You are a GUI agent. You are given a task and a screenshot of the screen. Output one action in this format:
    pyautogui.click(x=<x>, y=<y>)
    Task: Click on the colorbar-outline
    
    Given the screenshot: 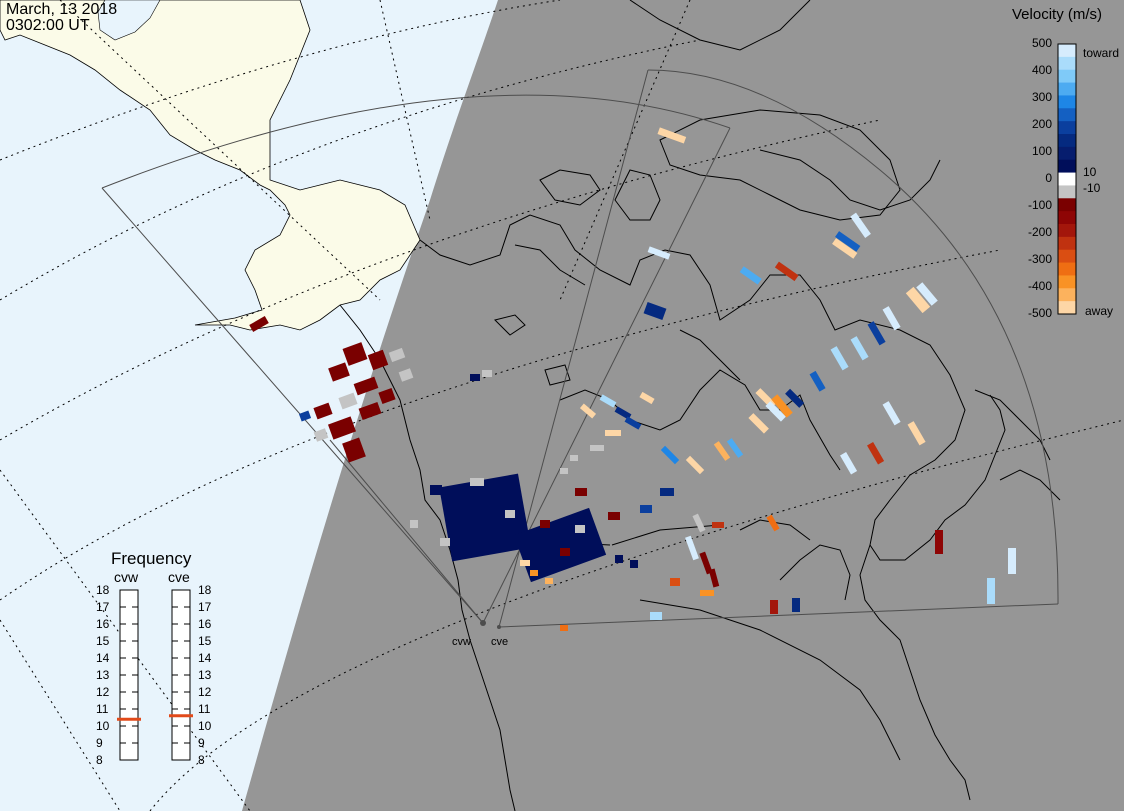 What is the action you would take?
    pyautogui.click(x=1067, y=179)
    